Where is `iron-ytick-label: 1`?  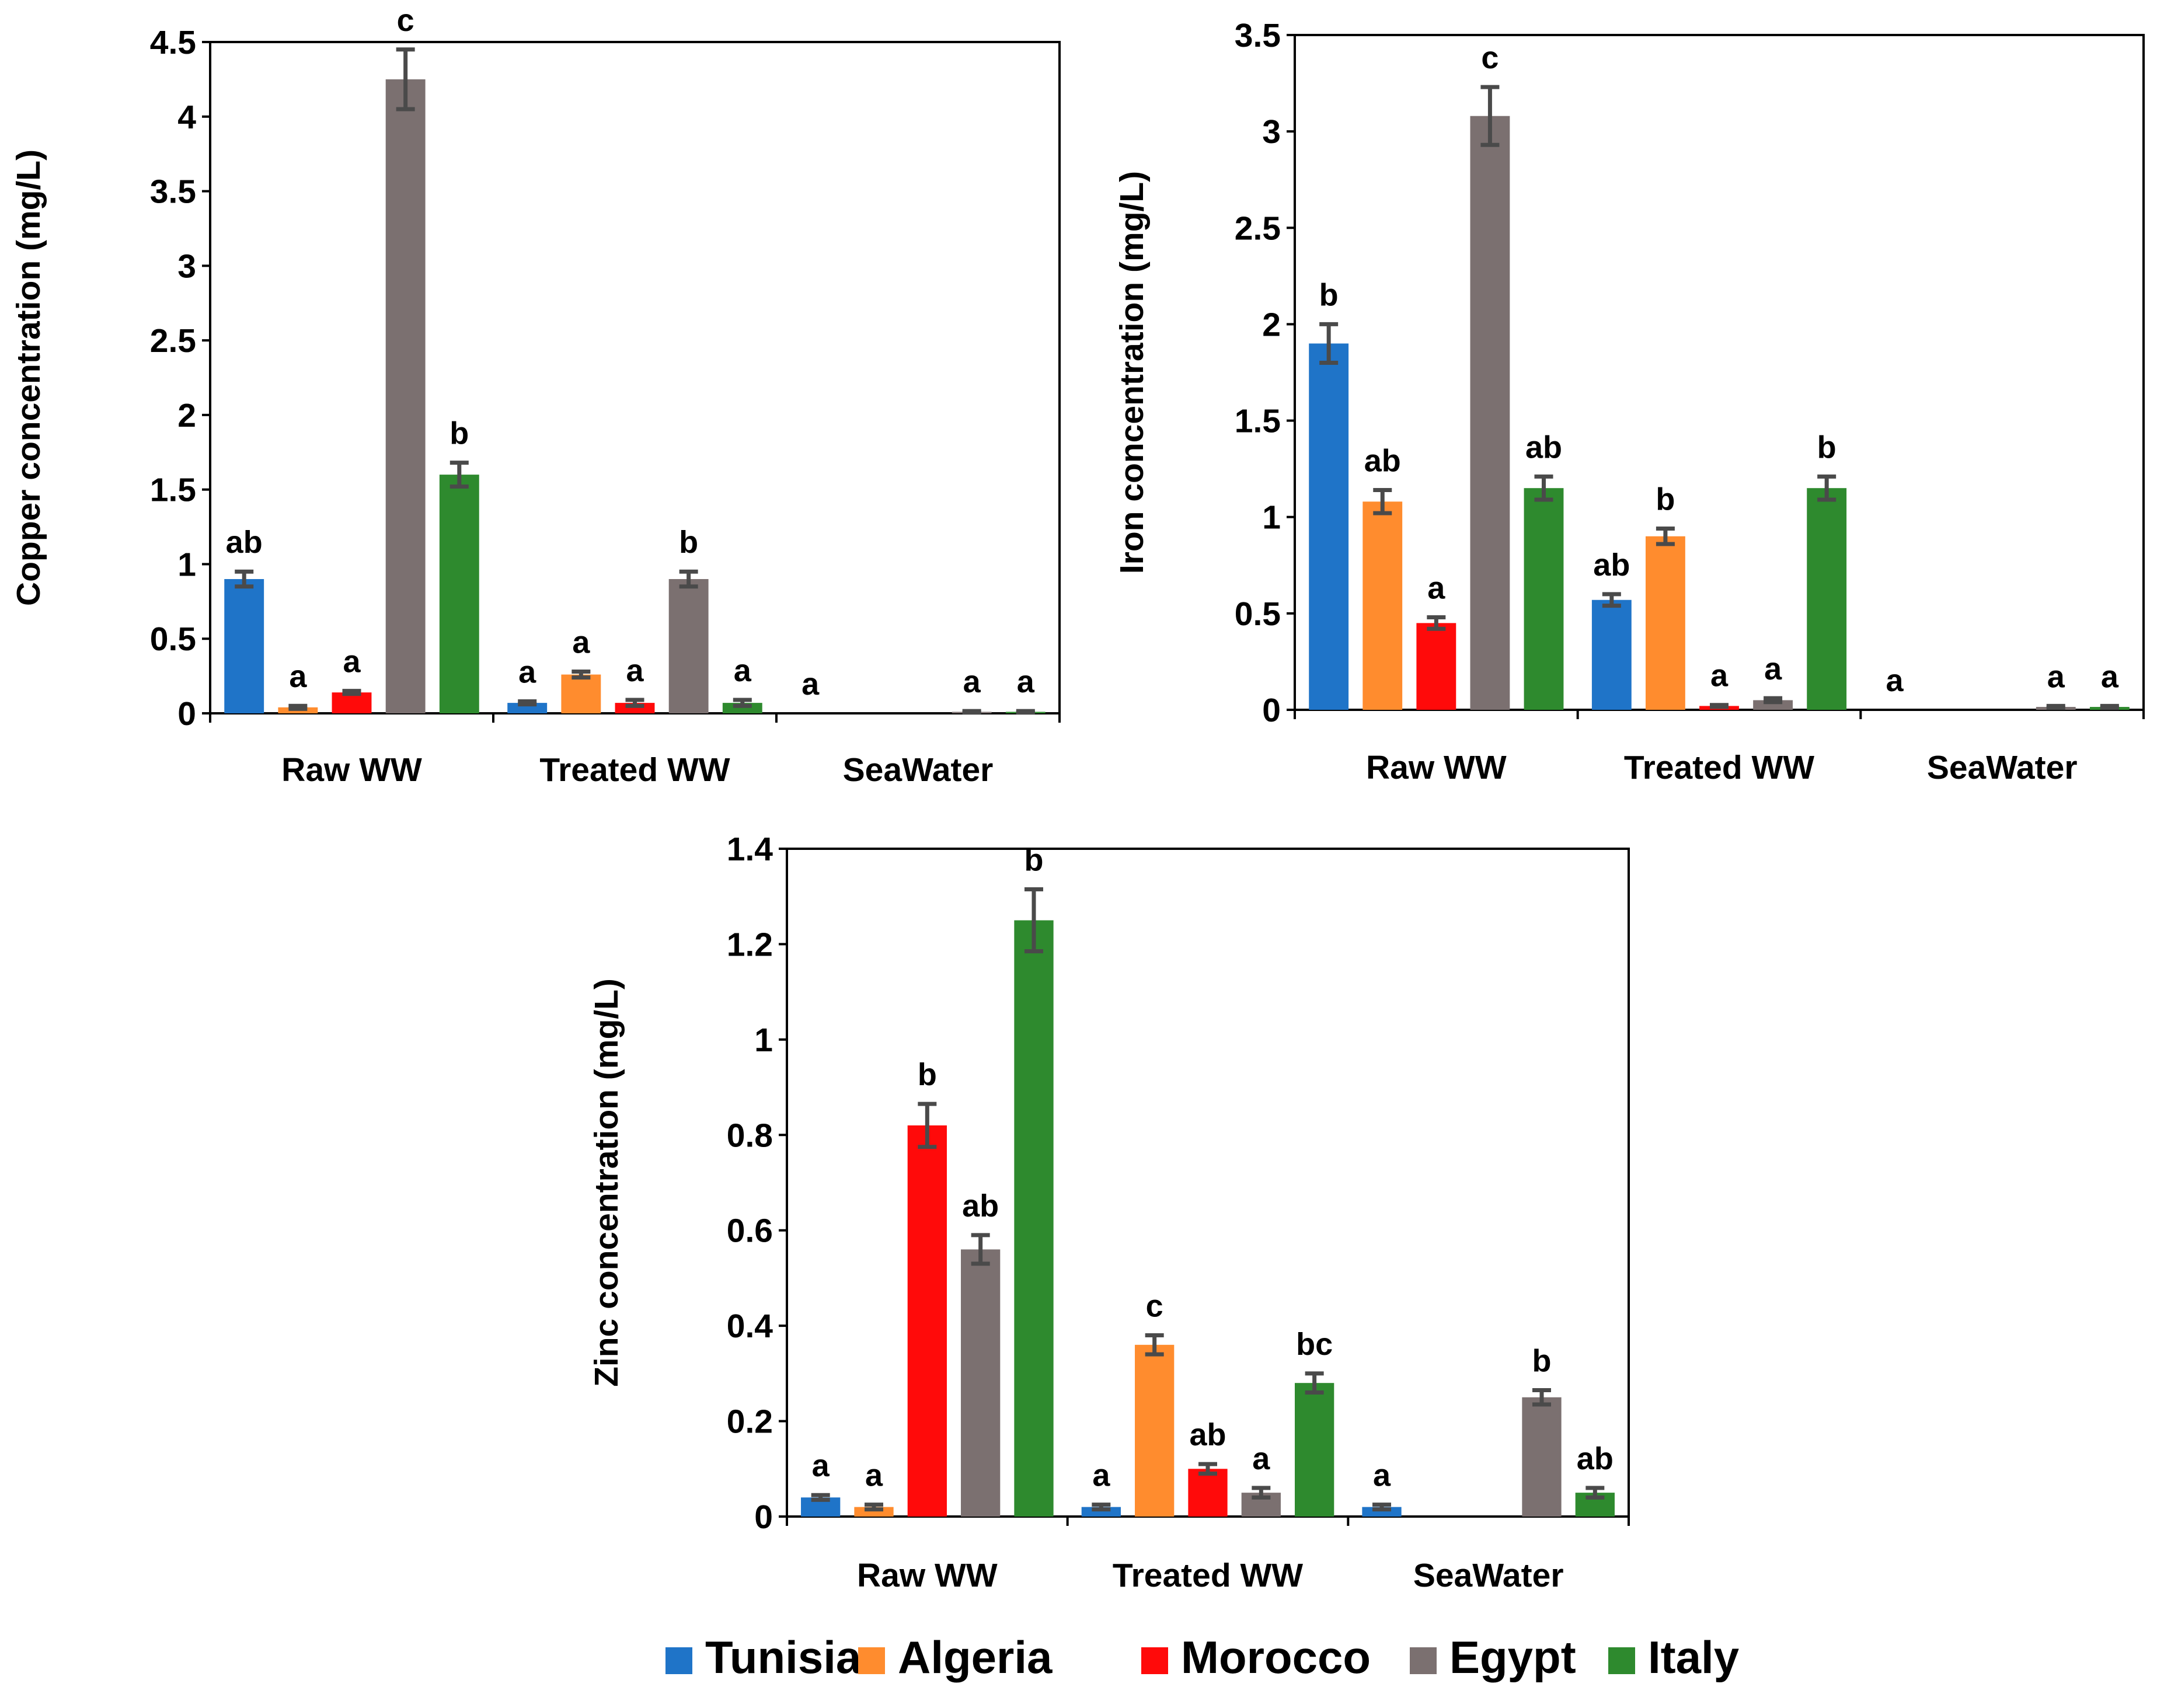
iron-ytick-label: 1 is located at coordinates (1271, 517).